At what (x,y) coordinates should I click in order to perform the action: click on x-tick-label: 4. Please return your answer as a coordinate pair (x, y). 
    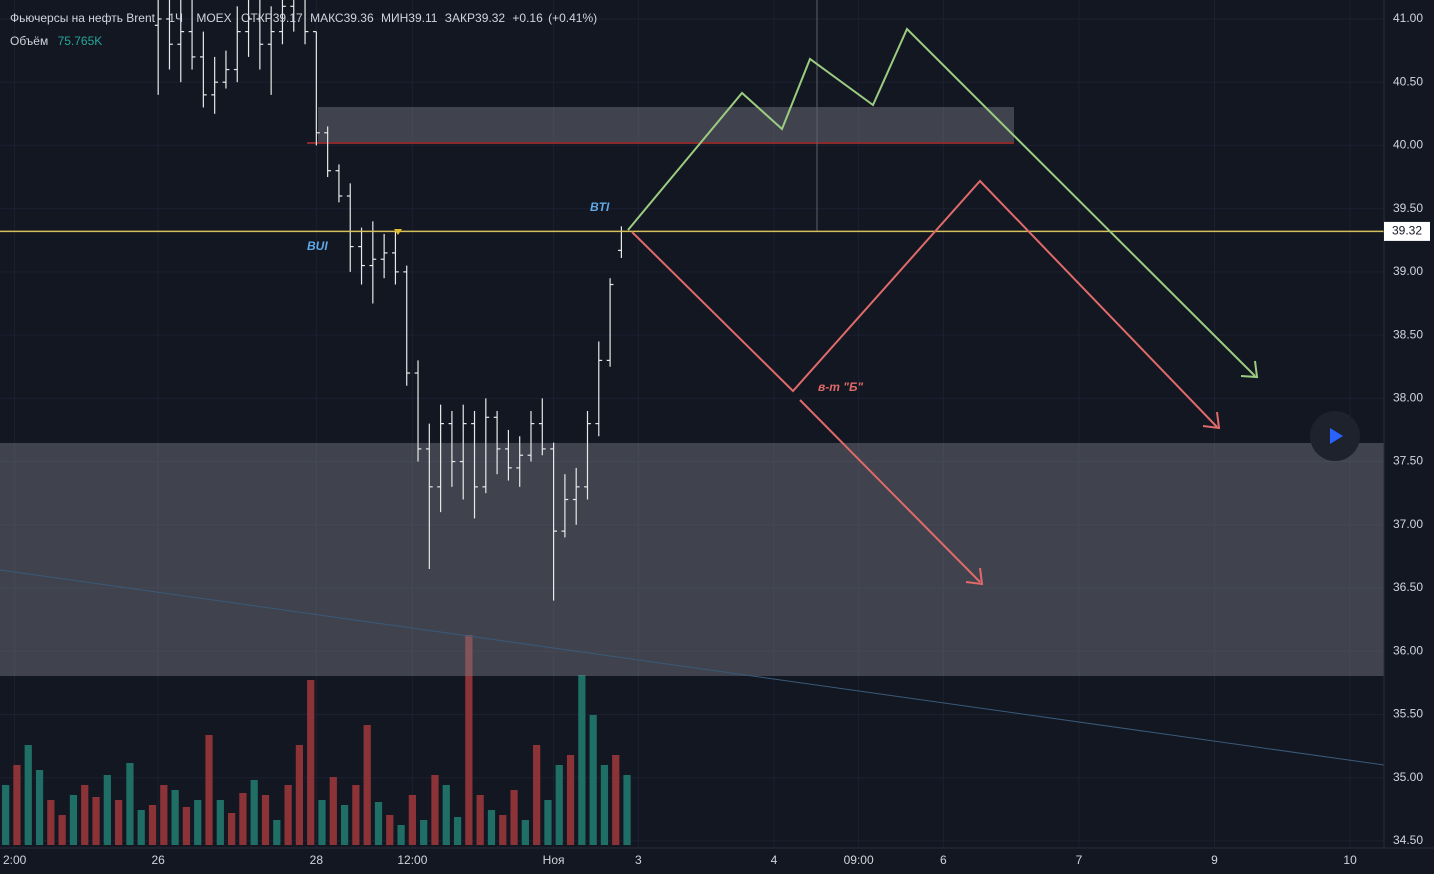
    Looking at the image, I should click on (774, 860).